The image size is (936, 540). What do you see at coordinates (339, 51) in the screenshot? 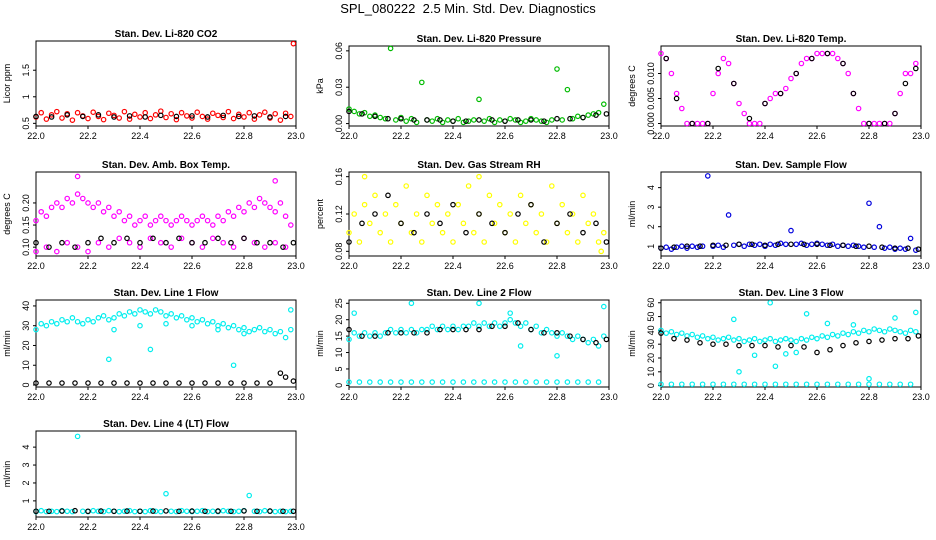
I see `y-tick-label: 0.06` at bounding box center [339, 51].